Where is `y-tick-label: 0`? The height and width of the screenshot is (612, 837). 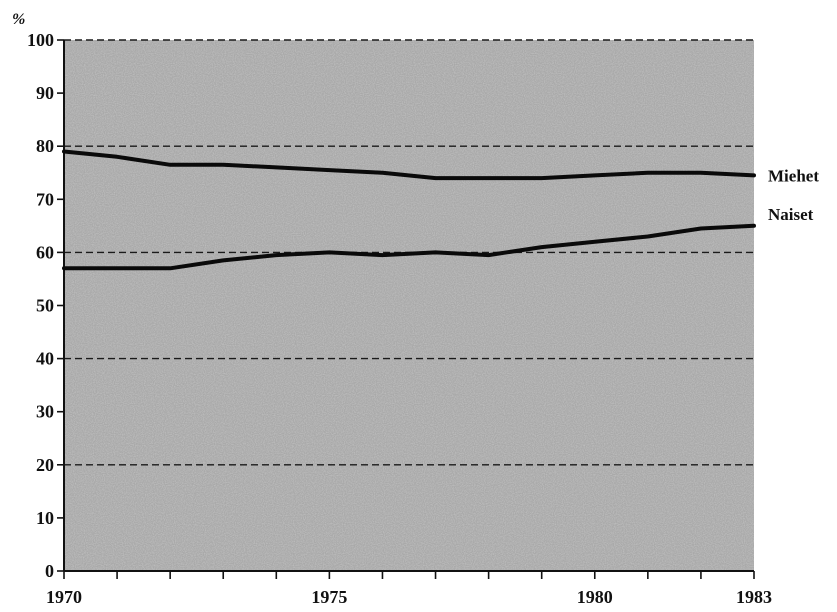
y-tick-label: 0 is located at coordinates (49, 571).